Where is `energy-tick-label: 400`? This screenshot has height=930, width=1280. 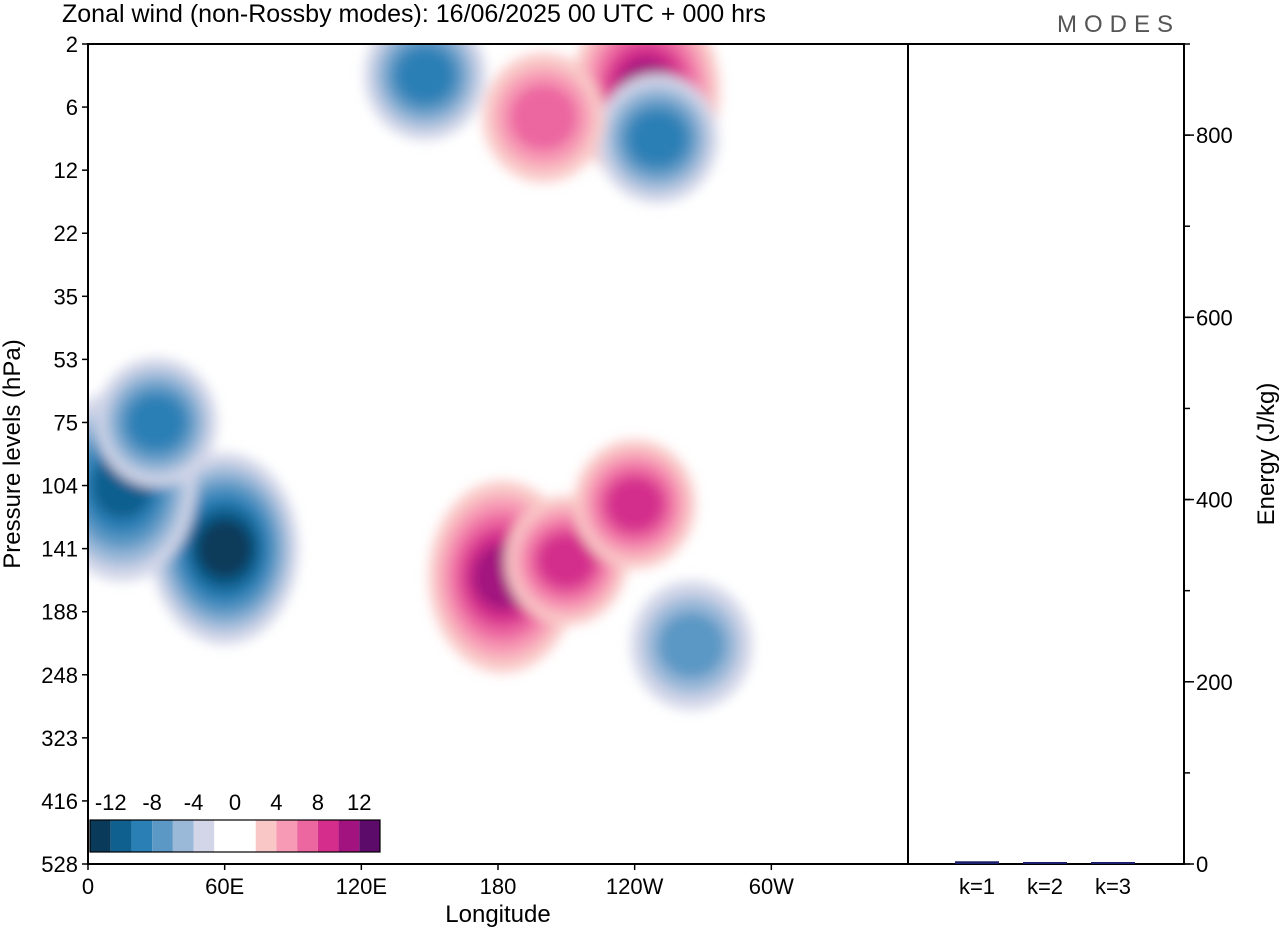
energy-tick-label: 400 is located at coordinates (1214, 500).